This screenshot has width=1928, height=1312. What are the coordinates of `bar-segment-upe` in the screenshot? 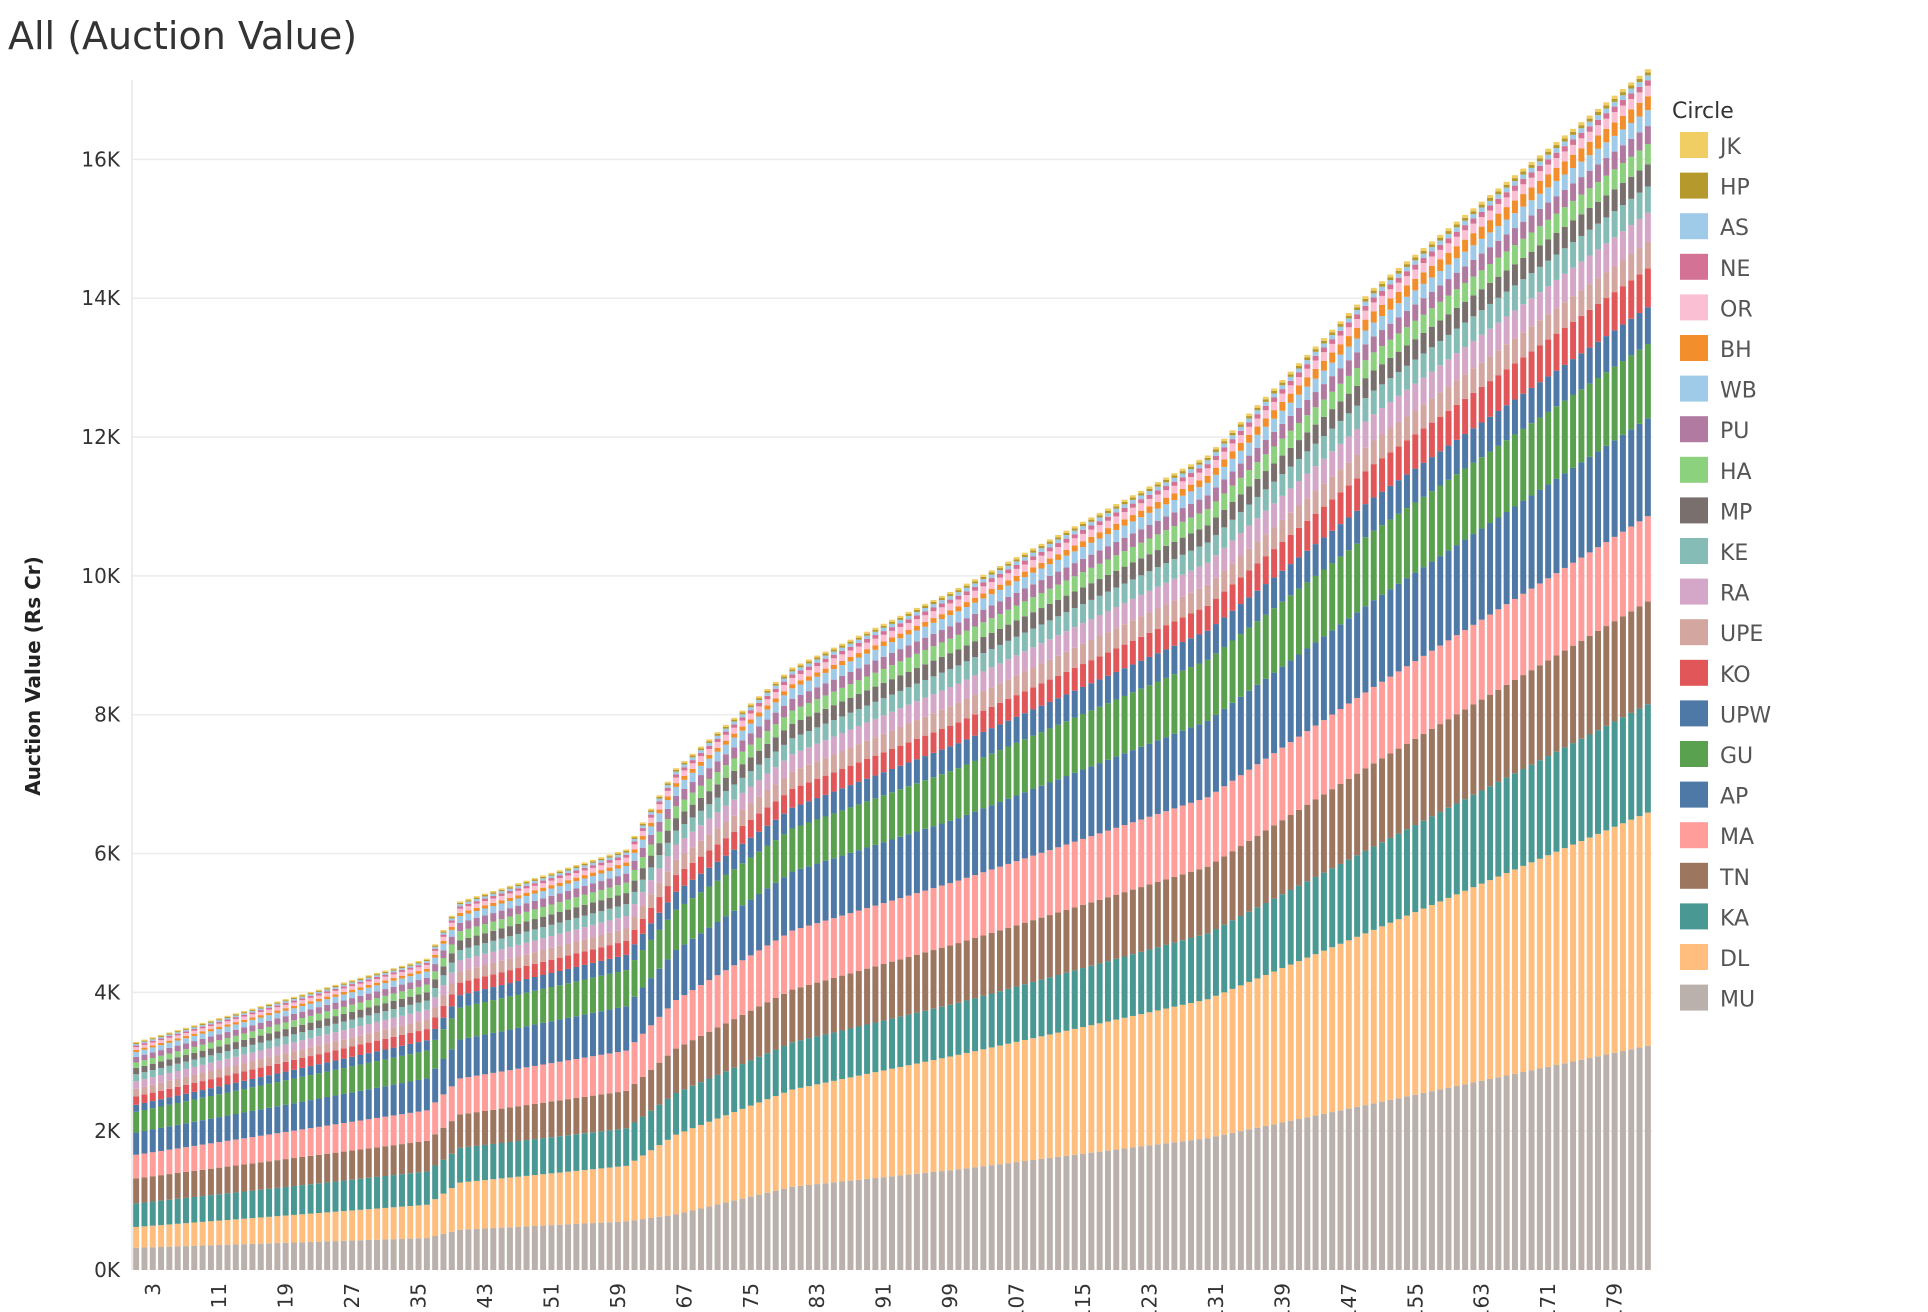 It's located at (892, 739).